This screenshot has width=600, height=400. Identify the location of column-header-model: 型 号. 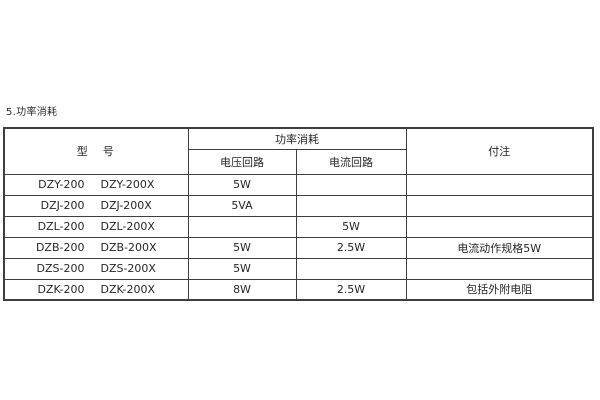
(96, 151).